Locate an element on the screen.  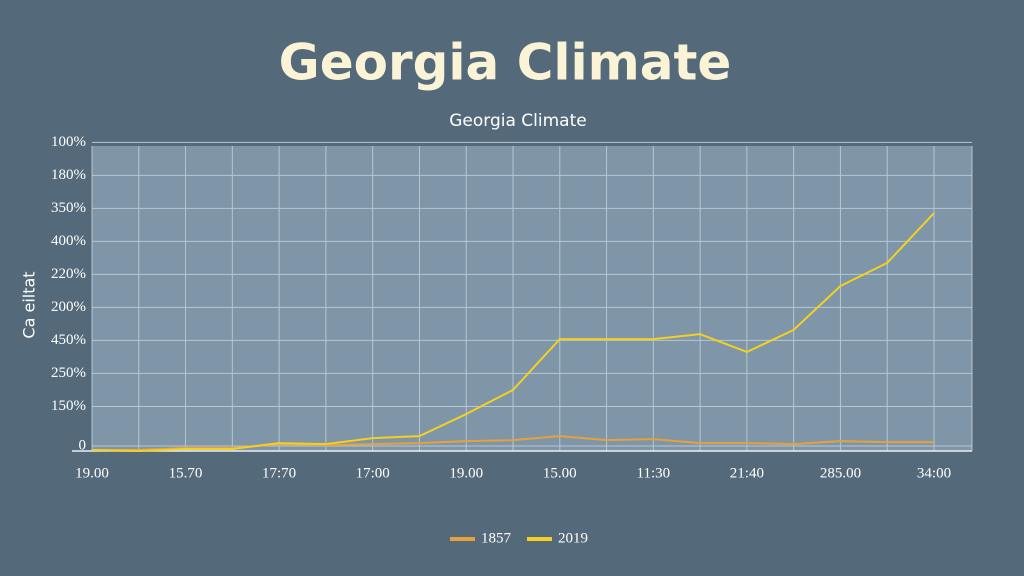
y-axis-label: Ca eiltat is located at coordinates (29, 304).